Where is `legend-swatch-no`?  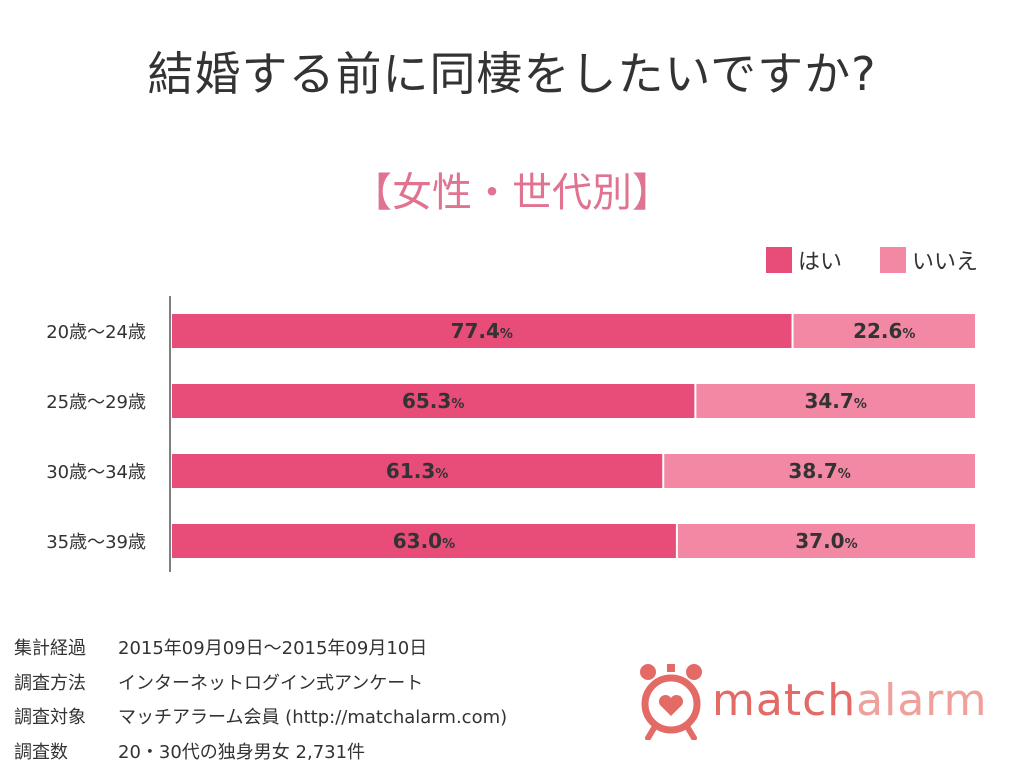 legend-swatch-no is located at coordinates (893, 260).